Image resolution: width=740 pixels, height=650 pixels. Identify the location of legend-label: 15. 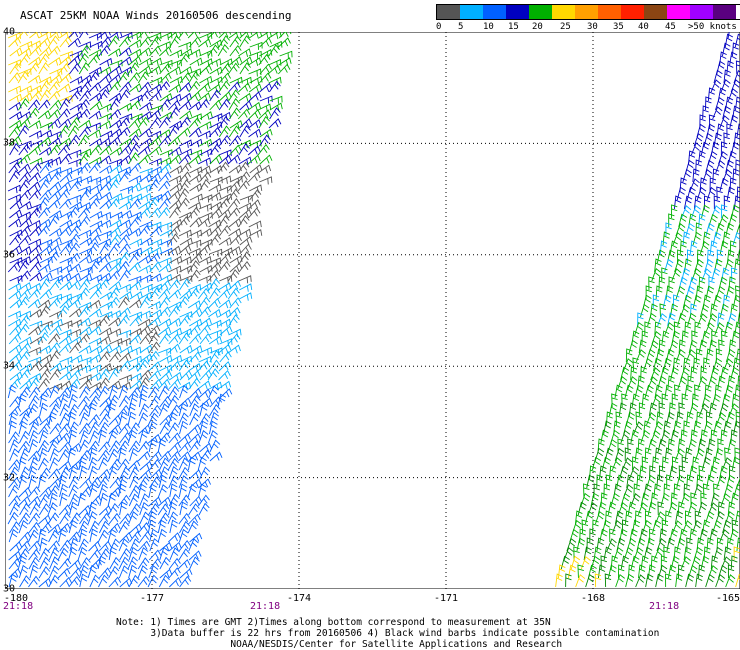
(513, 27).